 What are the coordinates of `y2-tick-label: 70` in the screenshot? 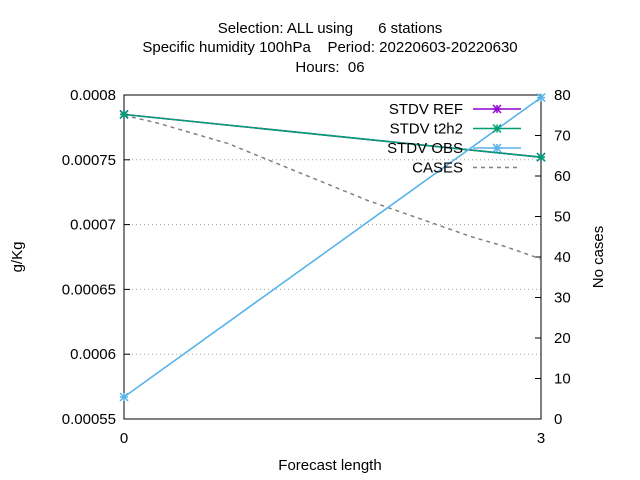 It's located at (562, 136).